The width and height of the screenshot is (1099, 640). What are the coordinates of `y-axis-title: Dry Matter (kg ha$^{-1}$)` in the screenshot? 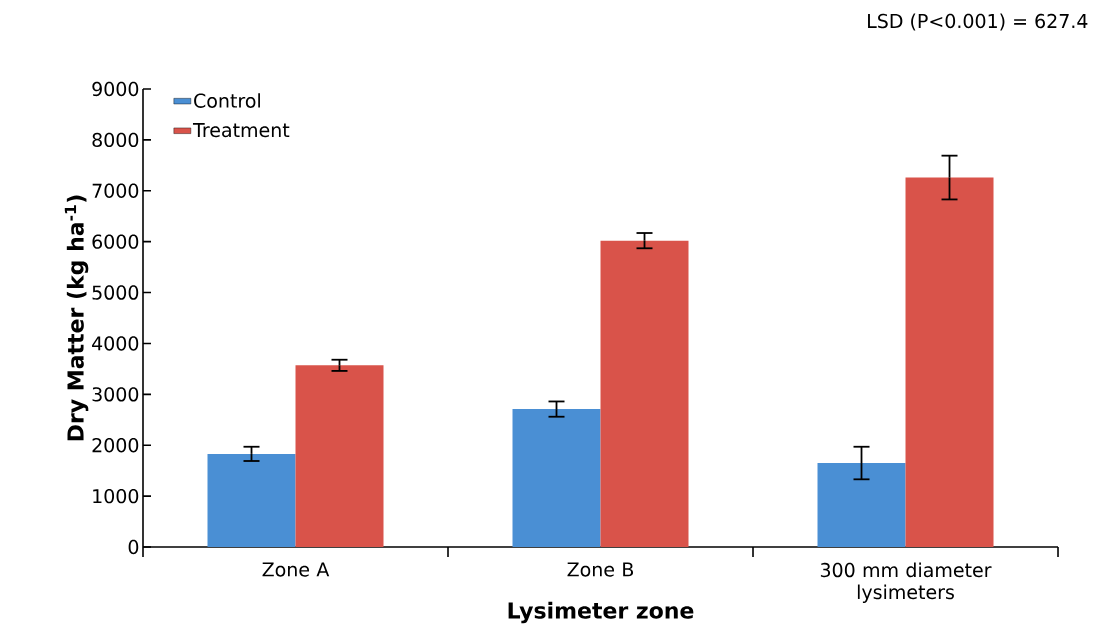 It's located at (76, 318).